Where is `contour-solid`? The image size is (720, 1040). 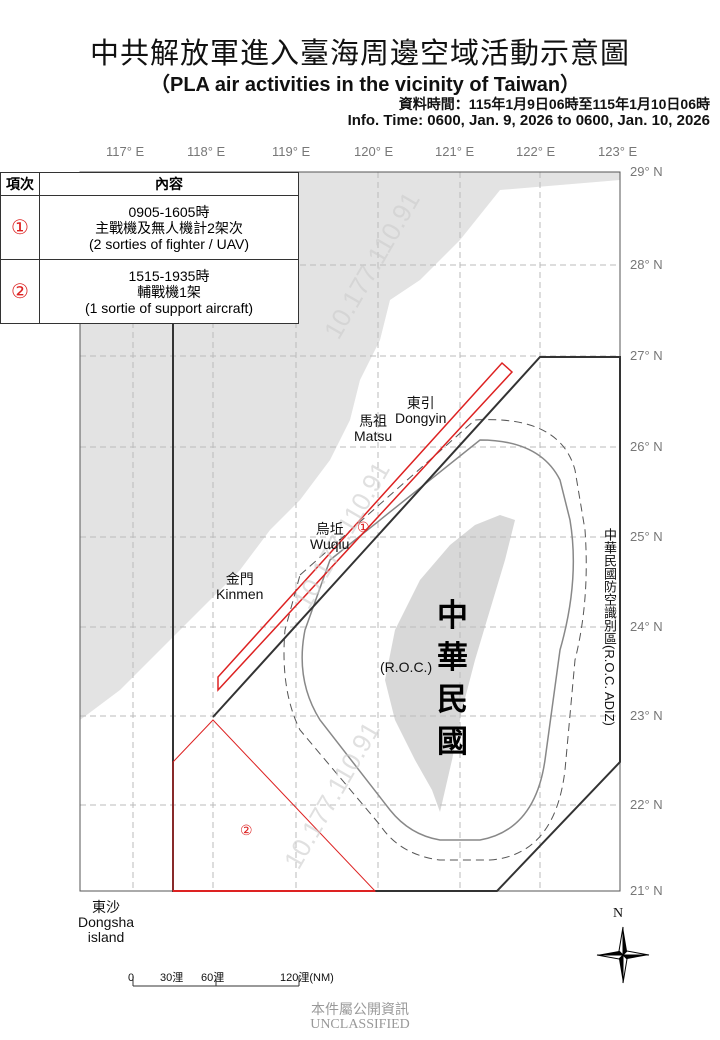
contour-solid is located at coordinates (438, 640).